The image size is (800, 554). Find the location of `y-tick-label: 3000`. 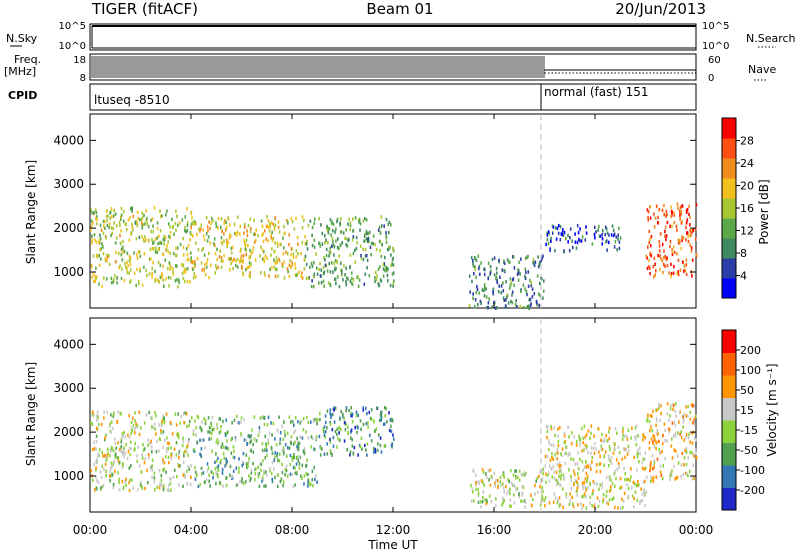

y-tick-label: 3000 is located at coordinates (68, 184).